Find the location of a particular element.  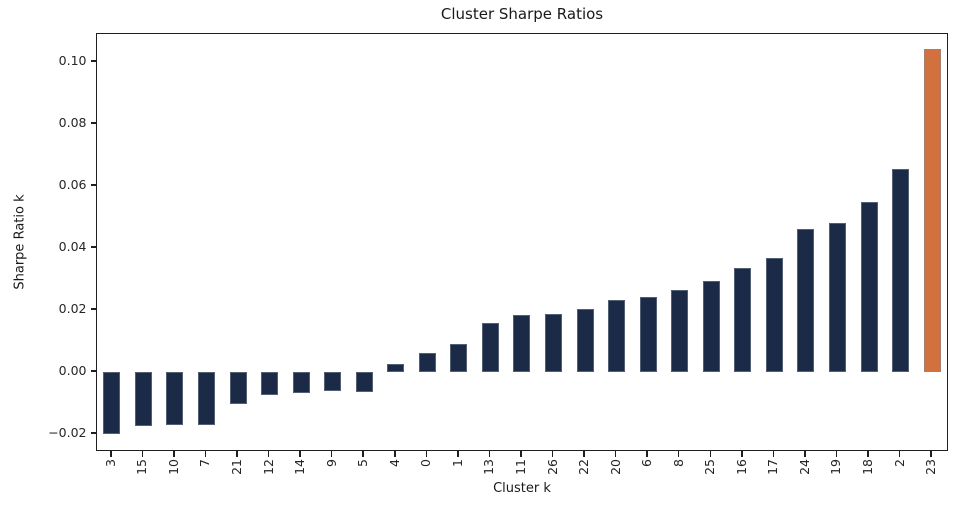

y-tick-label: 0.06 is located at coordinates (72, 184).